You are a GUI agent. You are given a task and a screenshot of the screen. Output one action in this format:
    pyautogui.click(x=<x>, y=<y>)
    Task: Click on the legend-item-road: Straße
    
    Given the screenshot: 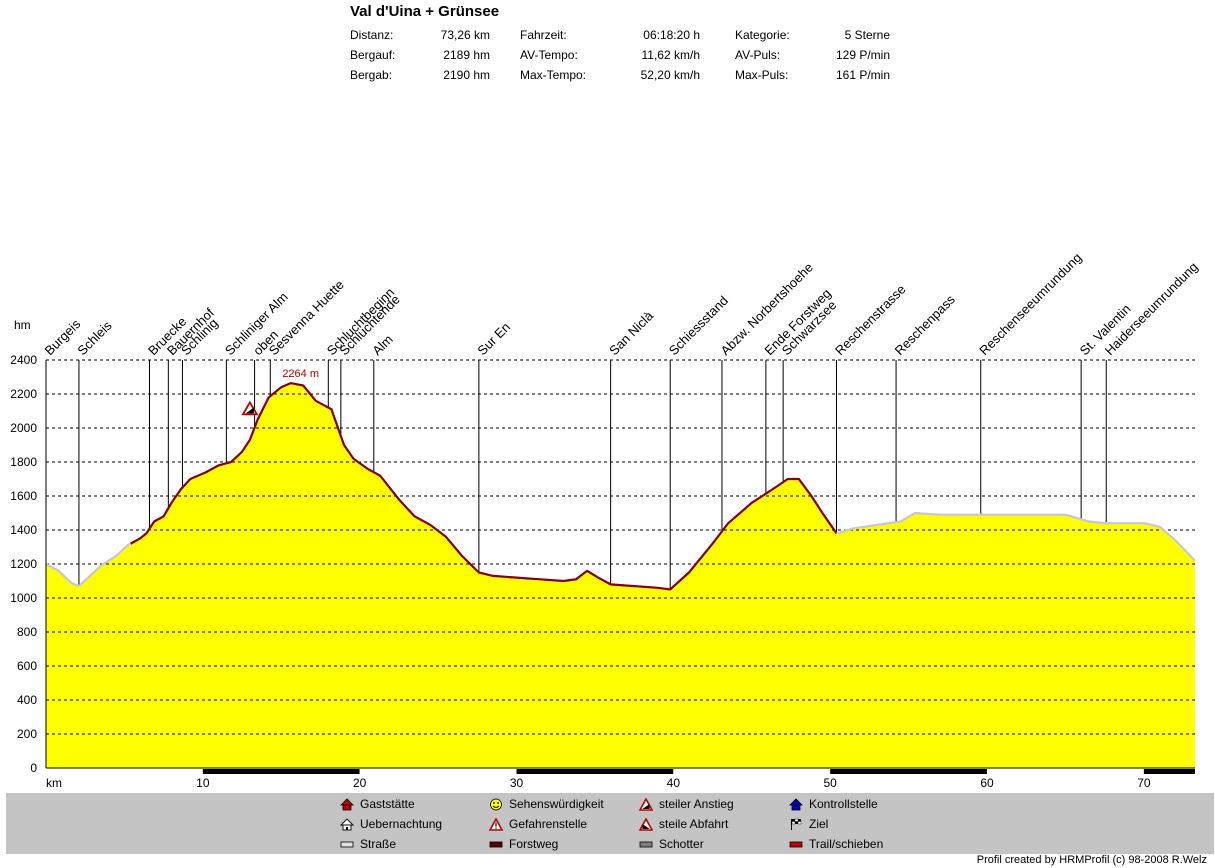 What is the action you would take?
    pyautogui.click(x=368, y=844)
    